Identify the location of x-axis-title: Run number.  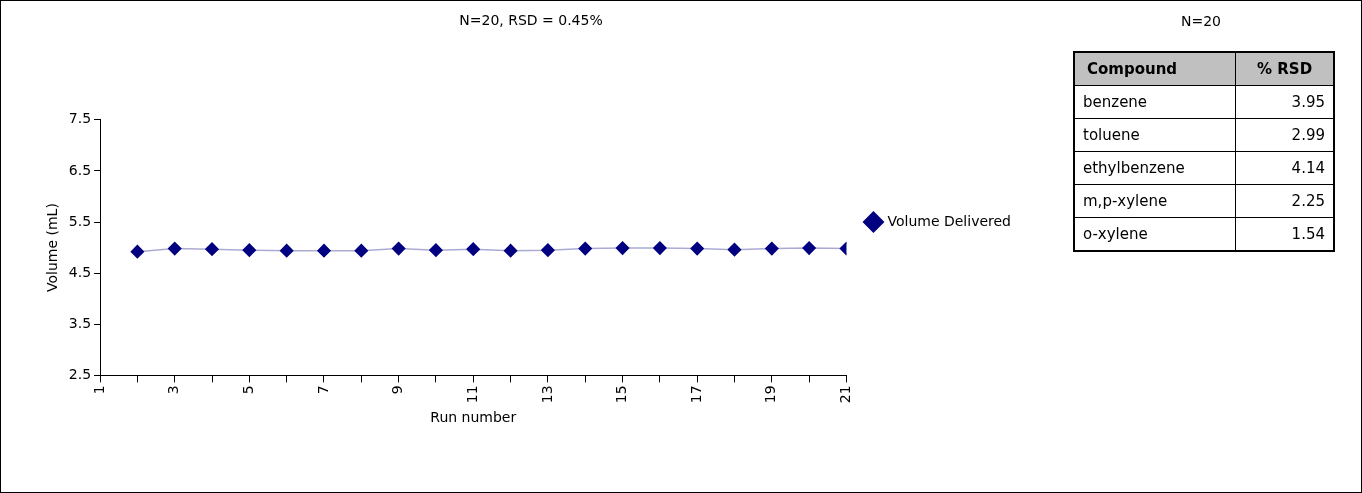
(473, 417).